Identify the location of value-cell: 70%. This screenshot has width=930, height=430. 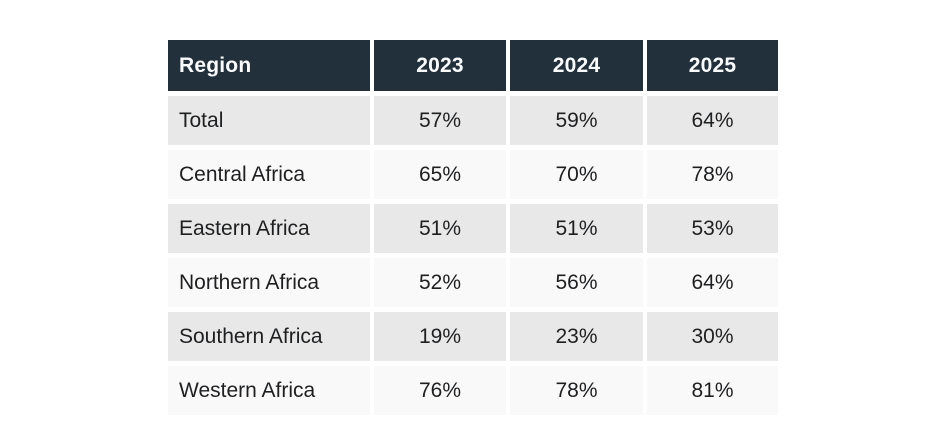
(576, 174).